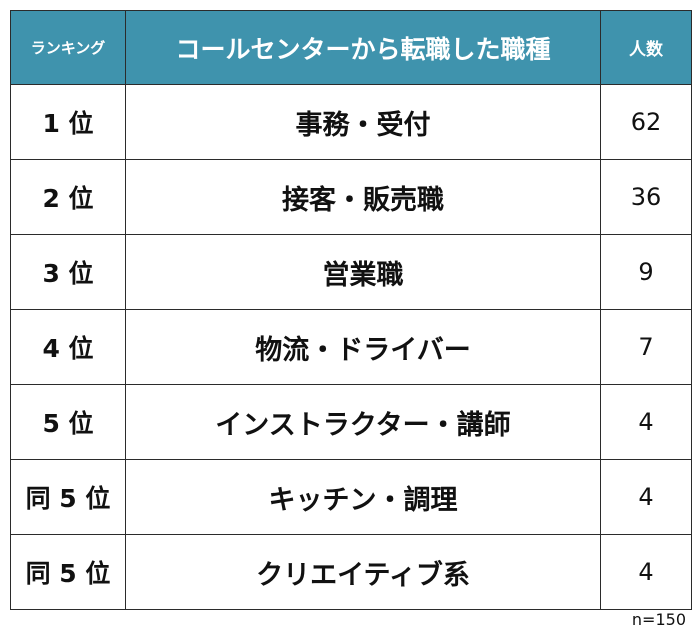  What do you see at coordinates (646, 47) in the screenshot?
I see `count-column-header: 人数` at bounding box center [646, 47].